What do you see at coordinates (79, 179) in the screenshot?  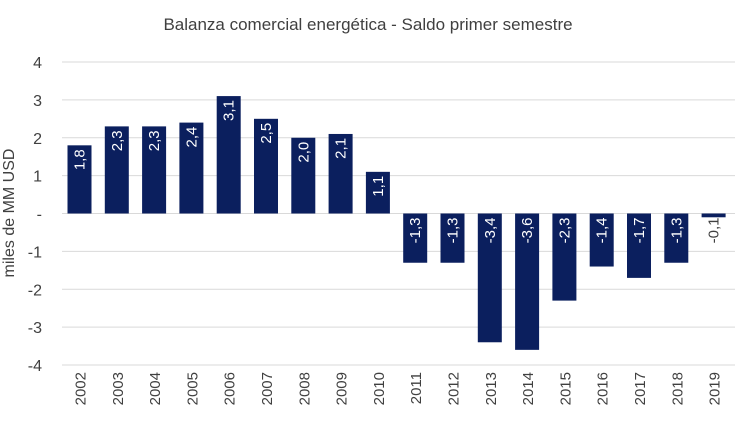 I see `bar-2002` at bounding box center [79, 179].